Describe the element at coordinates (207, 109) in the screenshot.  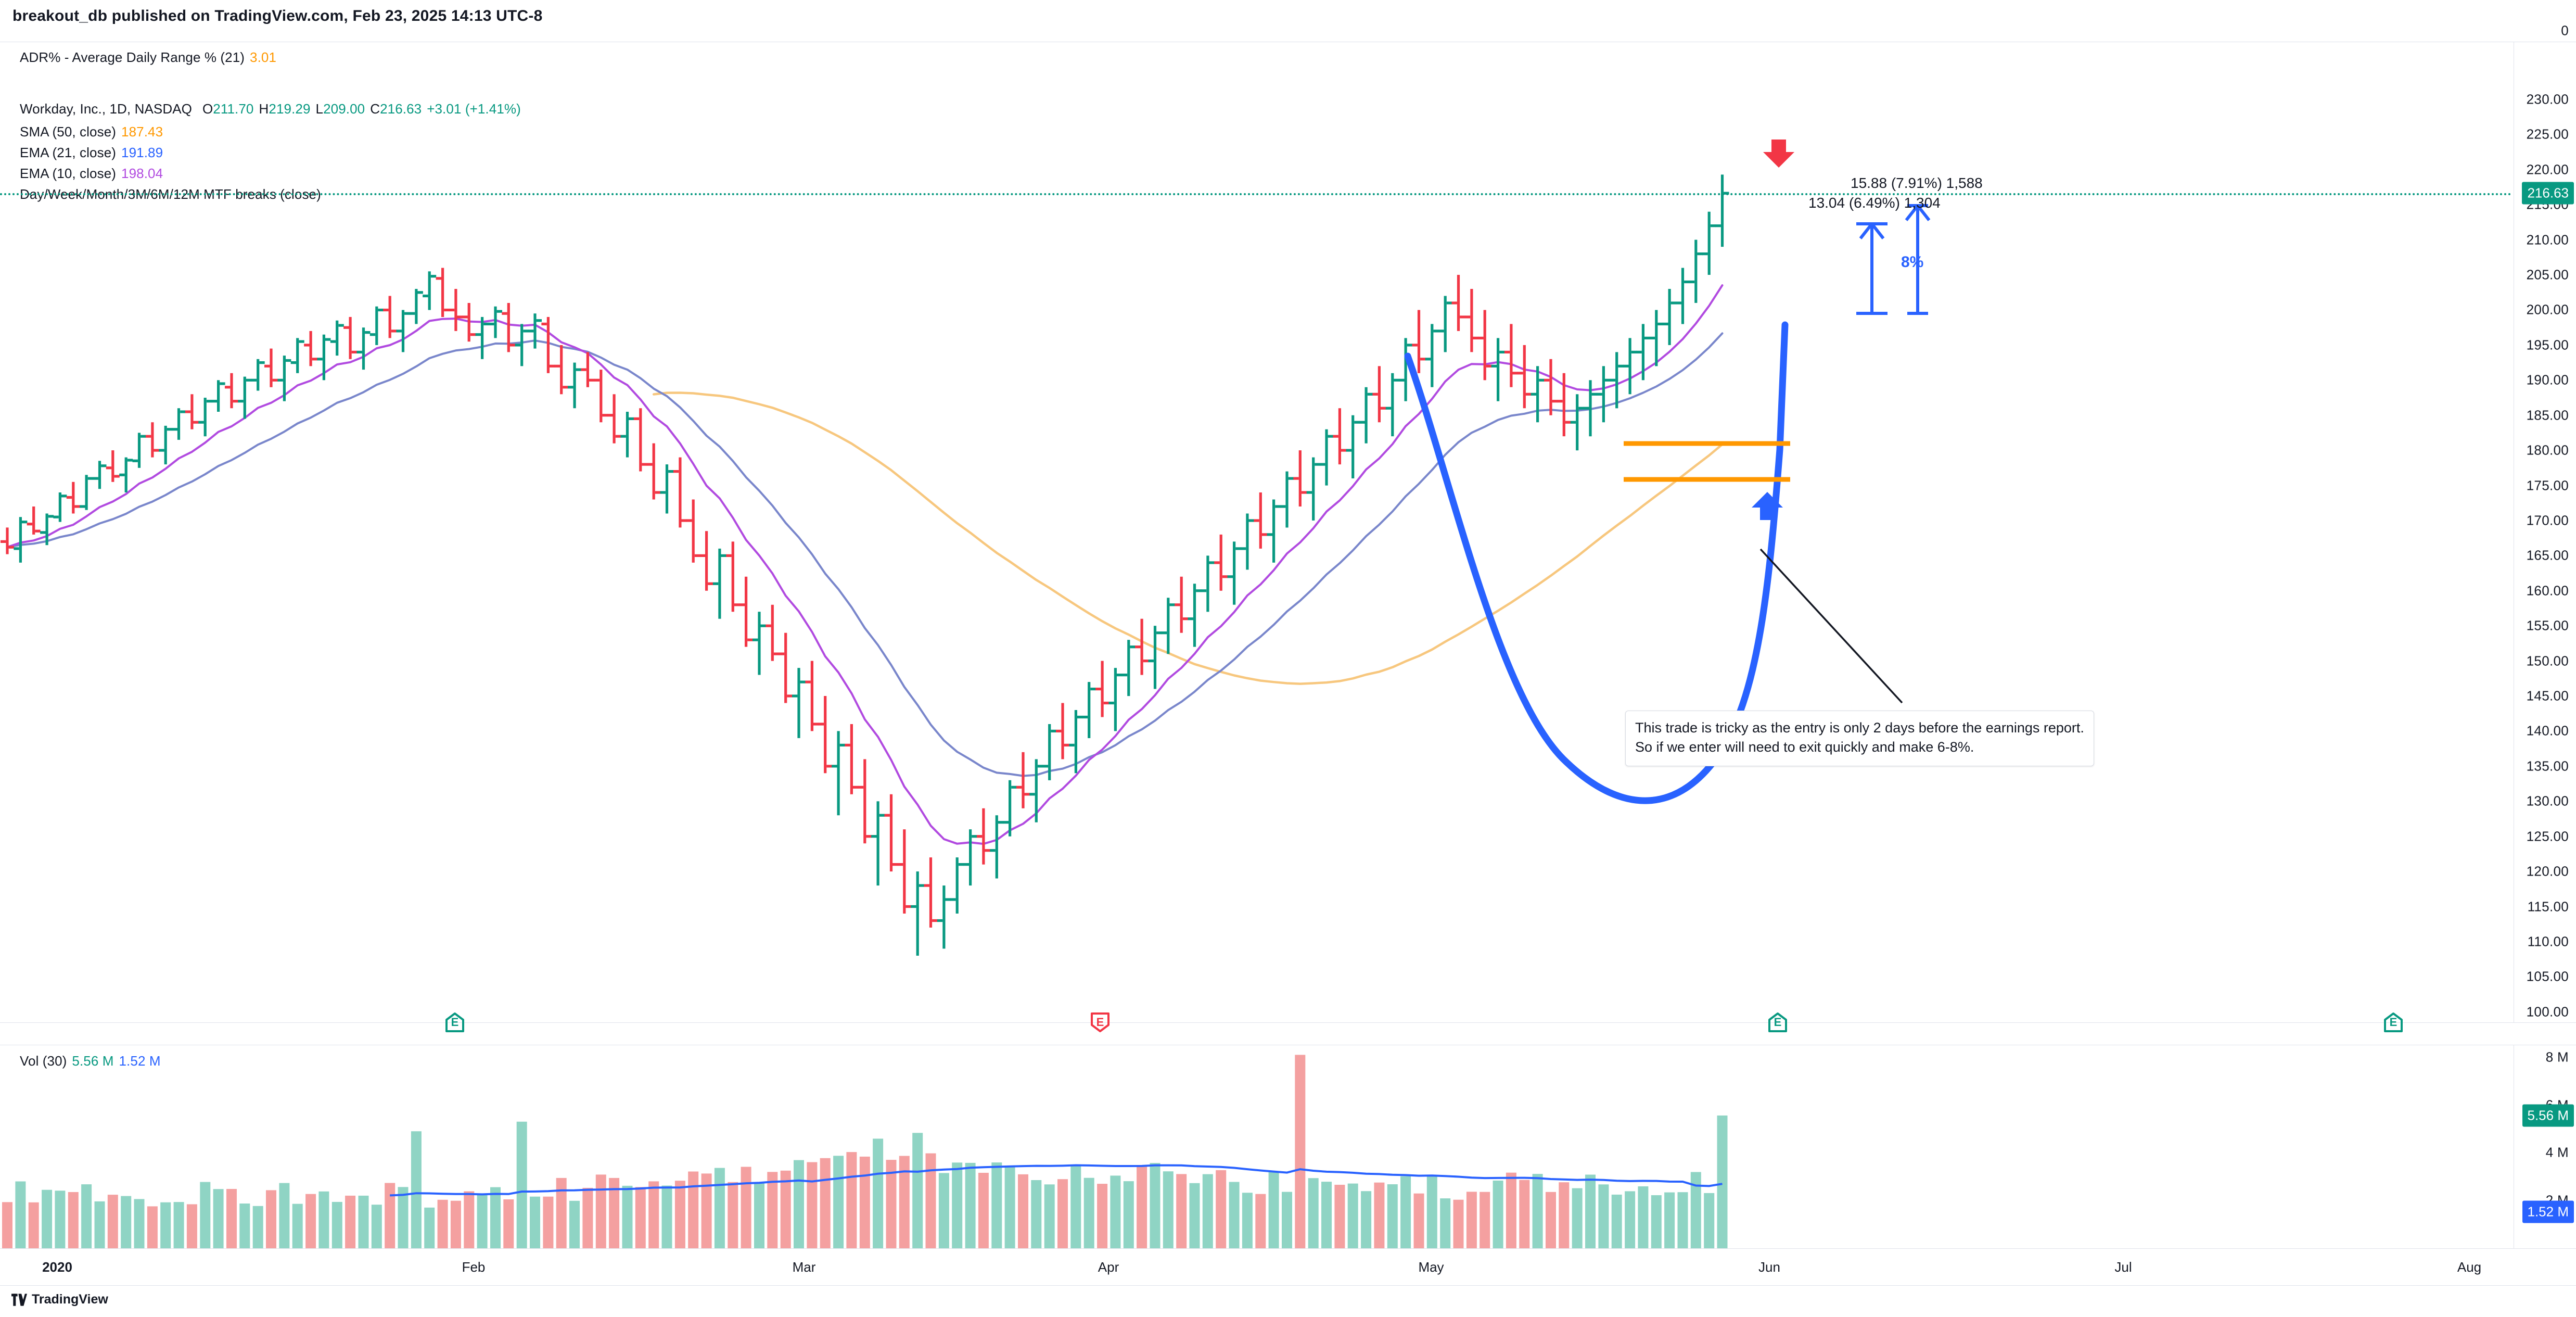
I see `ohlc-o-label: O` at that location.